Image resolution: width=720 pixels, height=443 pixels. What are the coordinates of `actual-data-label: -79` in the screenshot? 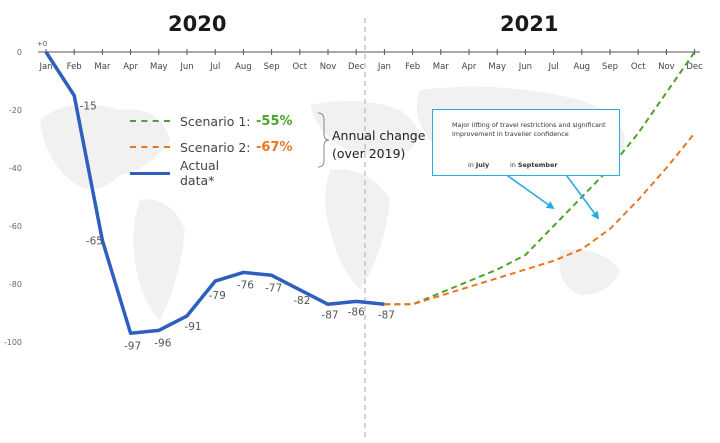 It's located at (217, 296).